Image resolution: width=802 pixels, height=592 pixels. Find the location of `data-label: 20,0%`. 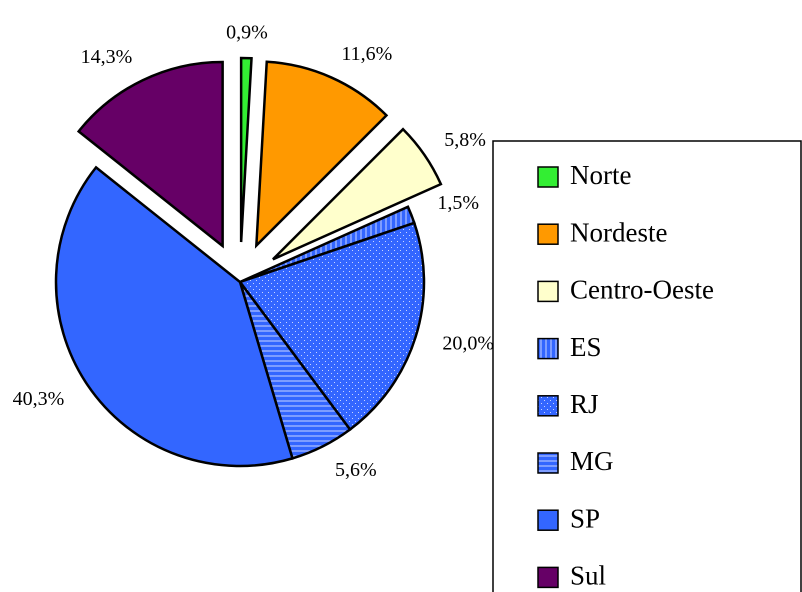

data-label: 20,0% is located at coordinates (468, 344).